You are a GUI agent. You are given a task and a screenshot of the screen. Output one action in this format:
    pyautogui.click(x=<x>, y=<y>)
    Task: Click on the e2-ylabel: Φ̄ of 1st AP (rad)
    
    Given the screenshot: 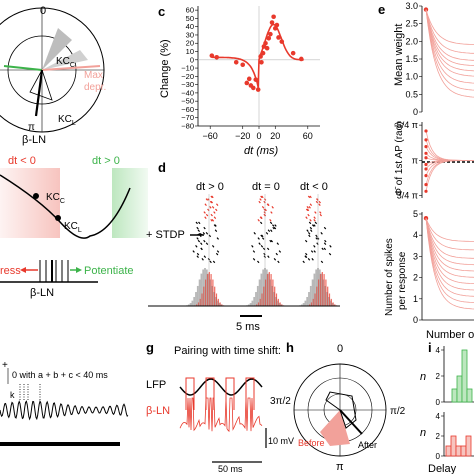 What is the action you would take?
    pyautogui.click(x=399, y=159)
    